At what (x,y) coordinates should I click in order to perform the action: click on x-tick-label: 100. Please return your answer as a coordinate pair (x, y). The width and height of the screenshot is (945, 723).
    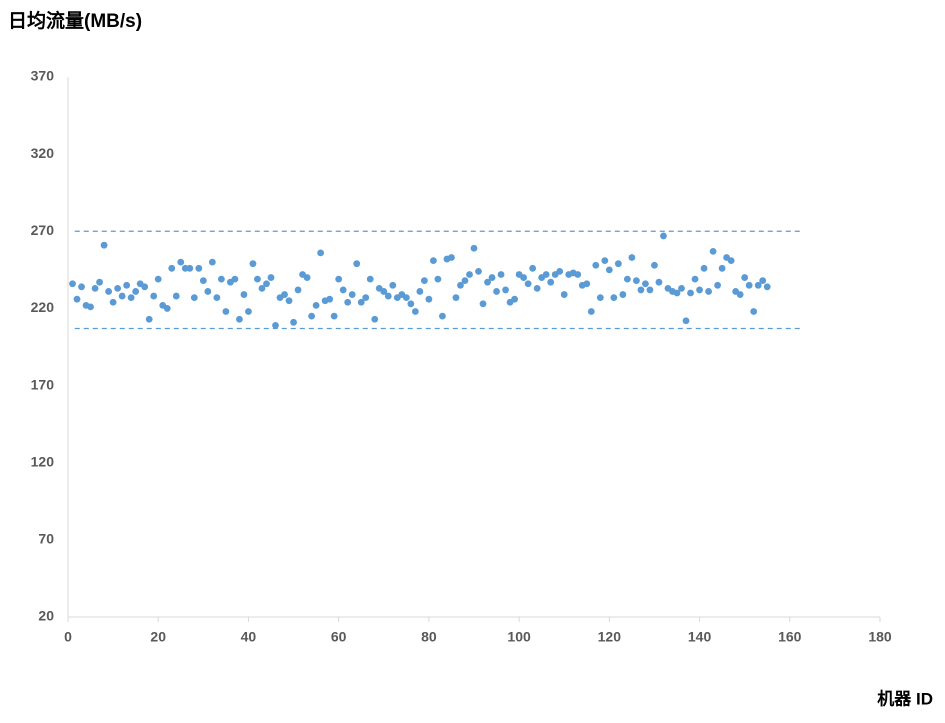
    Looking at the image, I should click on (519, 637).